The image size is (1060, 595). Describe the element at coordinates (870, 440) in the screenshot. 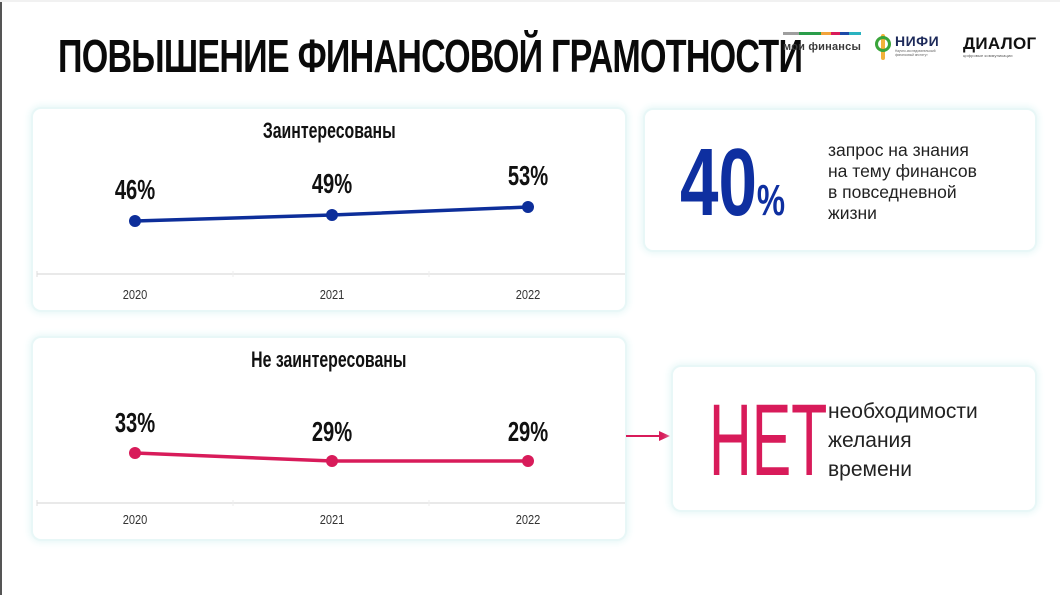

I see `reason-item: желания` at that location.